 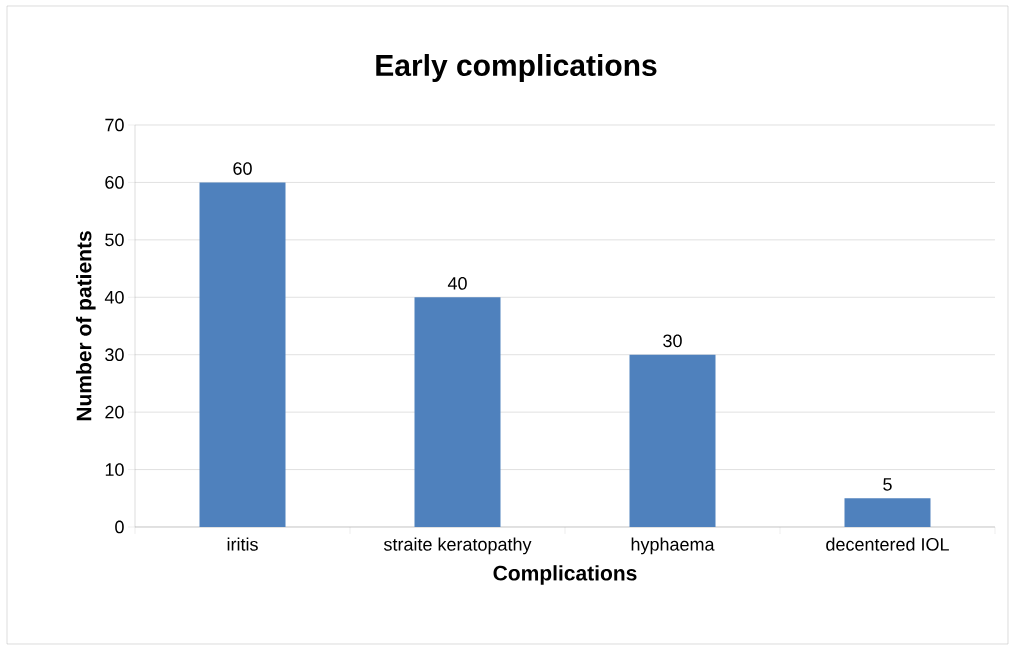 What do you see at coordinates (887, 544) in the screenshot?
I see `x-tick-label: decentered IOL` at bounding box center [887, 544].